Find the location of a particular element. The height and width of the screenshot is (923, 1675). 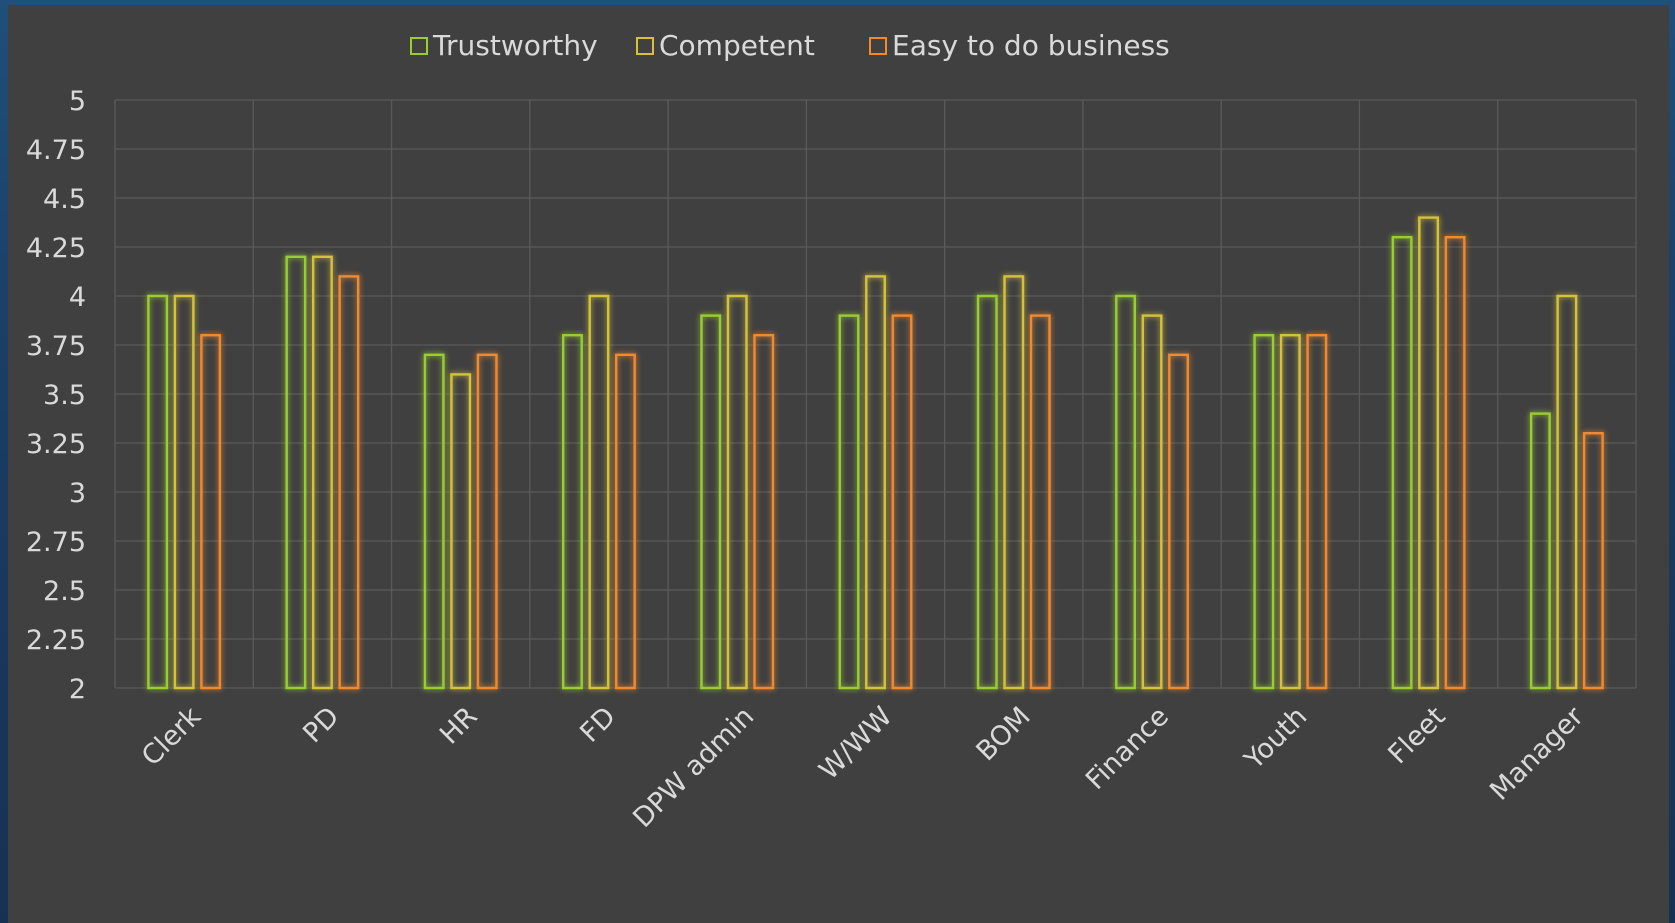

bar-competent-pd is located at coordinates (322, 472).